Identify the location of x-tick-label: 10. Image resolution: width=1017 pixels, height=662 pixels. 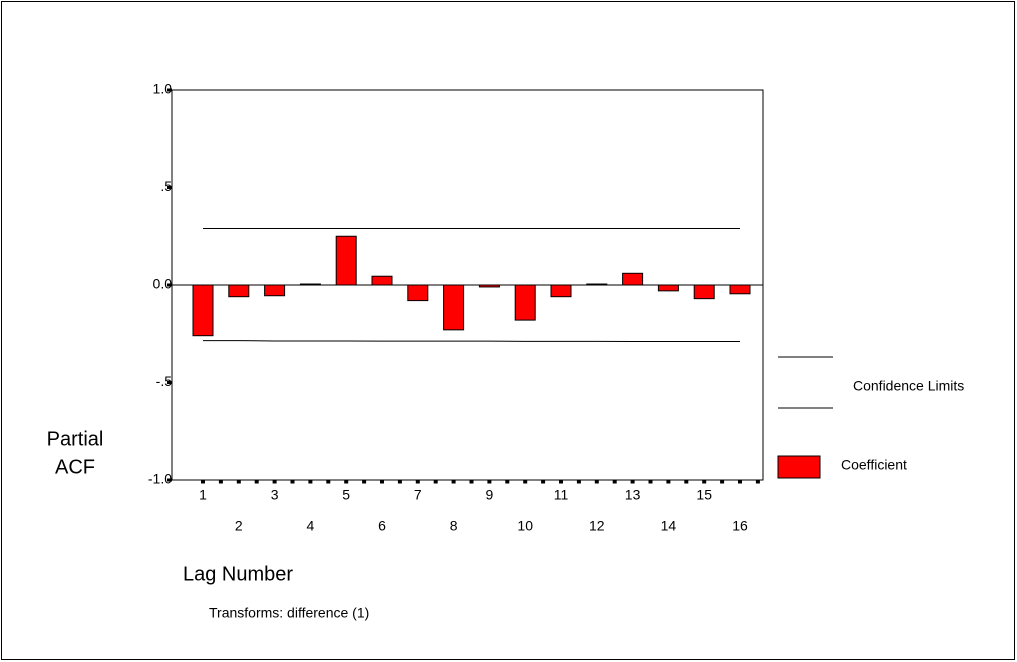
(525, 526).